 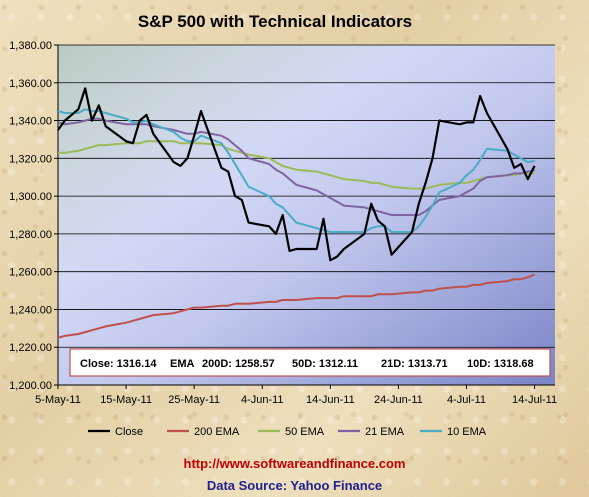 I want to click on y-tick-label: 1,220.00, so click(x=30, y=348).